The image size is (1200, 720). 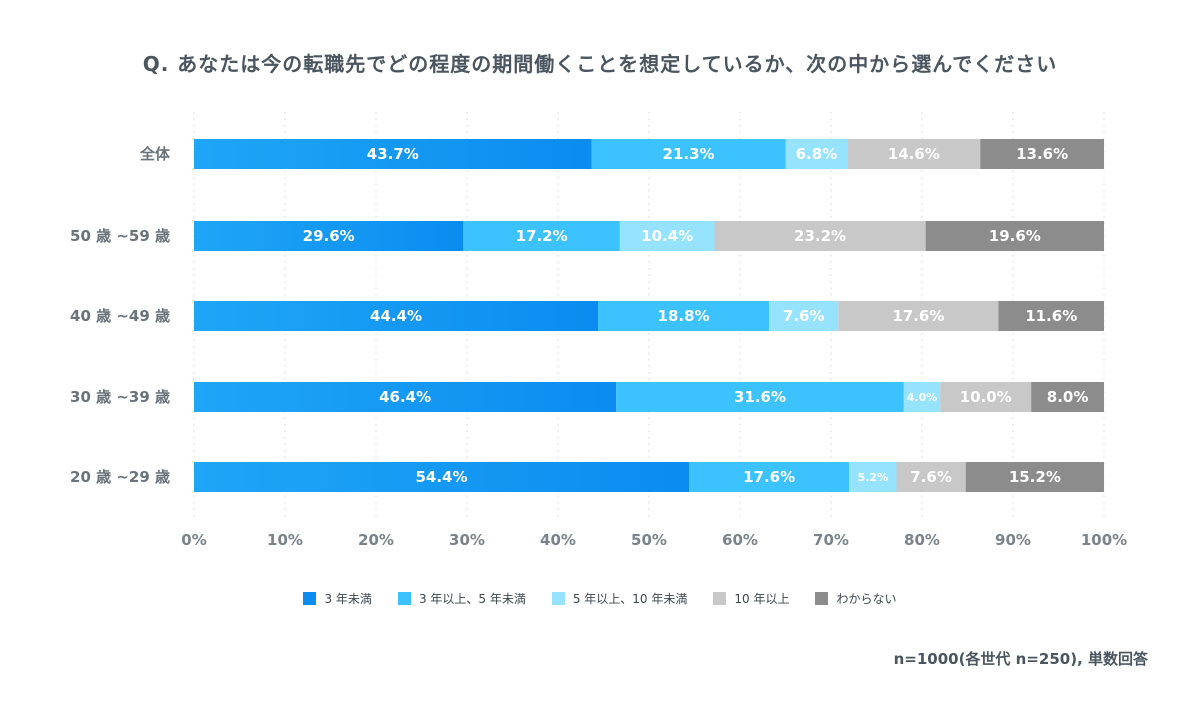 What do you see at coordinates (922, 540) in the screenshot?
I see `x-tick-label-80: 80%` at bounding box center [922, 540].